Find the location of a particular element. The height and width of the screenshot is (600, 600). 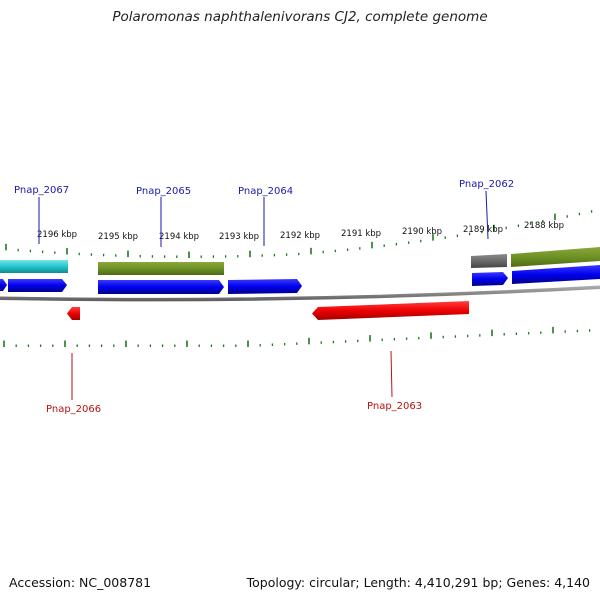

scale-ticks-outer is located at coordinates (299, 234).